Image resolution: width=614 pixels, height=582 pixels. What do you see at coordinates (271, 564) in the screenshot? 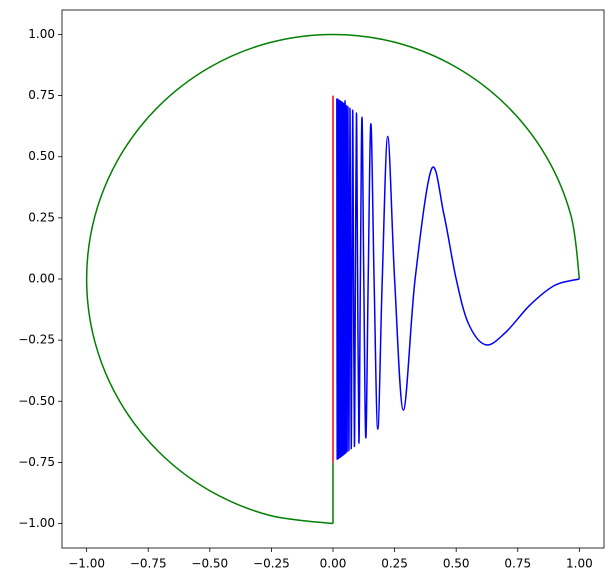
I see `x-tick-label: −0.25` at bounding box center [271, 564].